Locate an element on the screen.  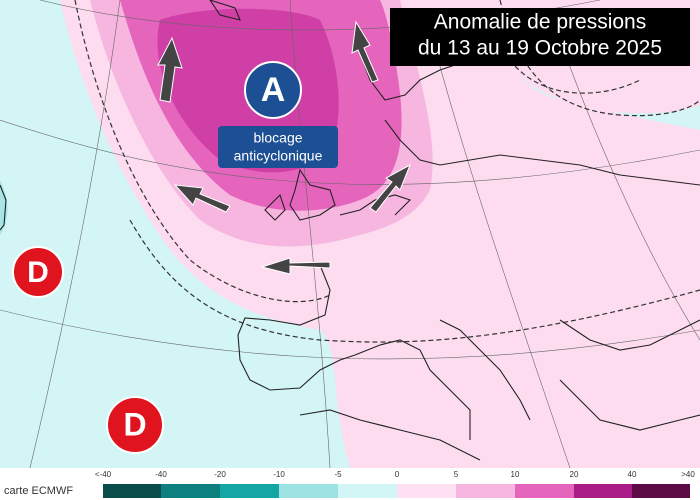
high-label: blocage is located at coordinates (277, 138).